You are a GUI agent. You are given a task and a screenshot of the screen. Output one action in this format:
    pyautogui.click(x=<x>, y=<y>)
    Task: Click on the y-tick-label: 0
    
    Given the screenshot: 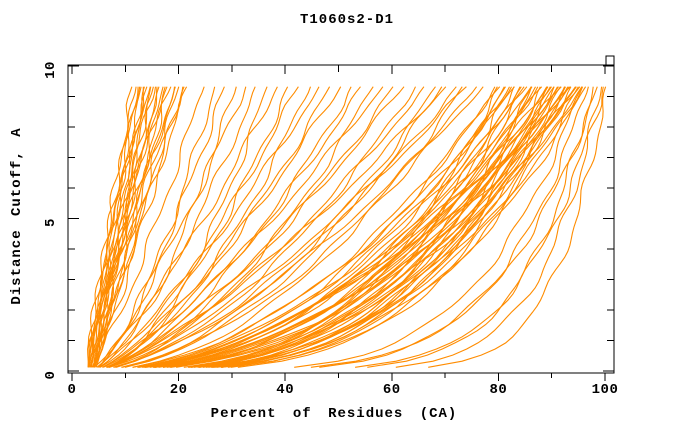 What is the action you would take?
    pyautogui.click(x=51, y=375)
    